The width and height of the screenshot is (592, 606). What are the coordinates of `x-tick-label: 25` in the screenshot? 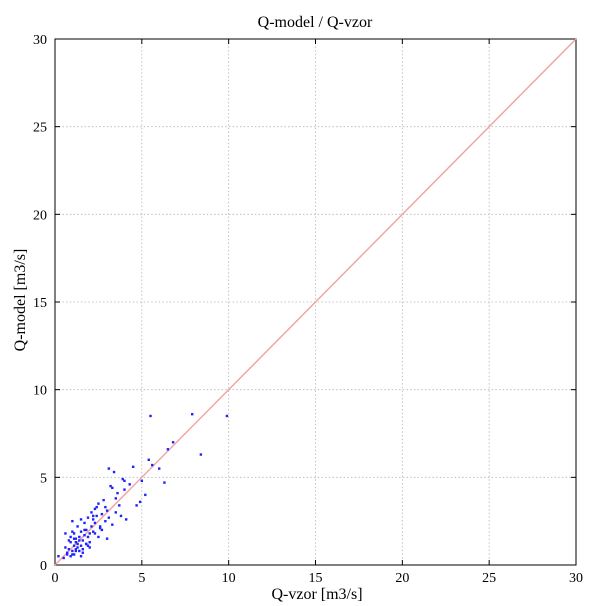 It's located at (489, 578).